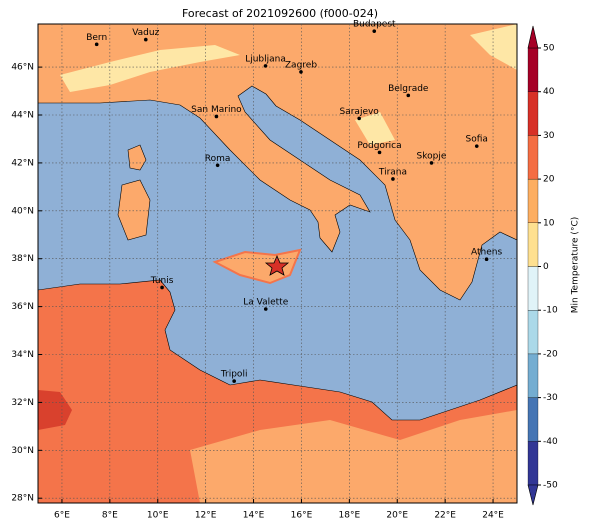 The image size is (592, 529). Describe the element at coordinates (493, 516) in the screenshot. I see `x-tick-label: 24°E` at that location.